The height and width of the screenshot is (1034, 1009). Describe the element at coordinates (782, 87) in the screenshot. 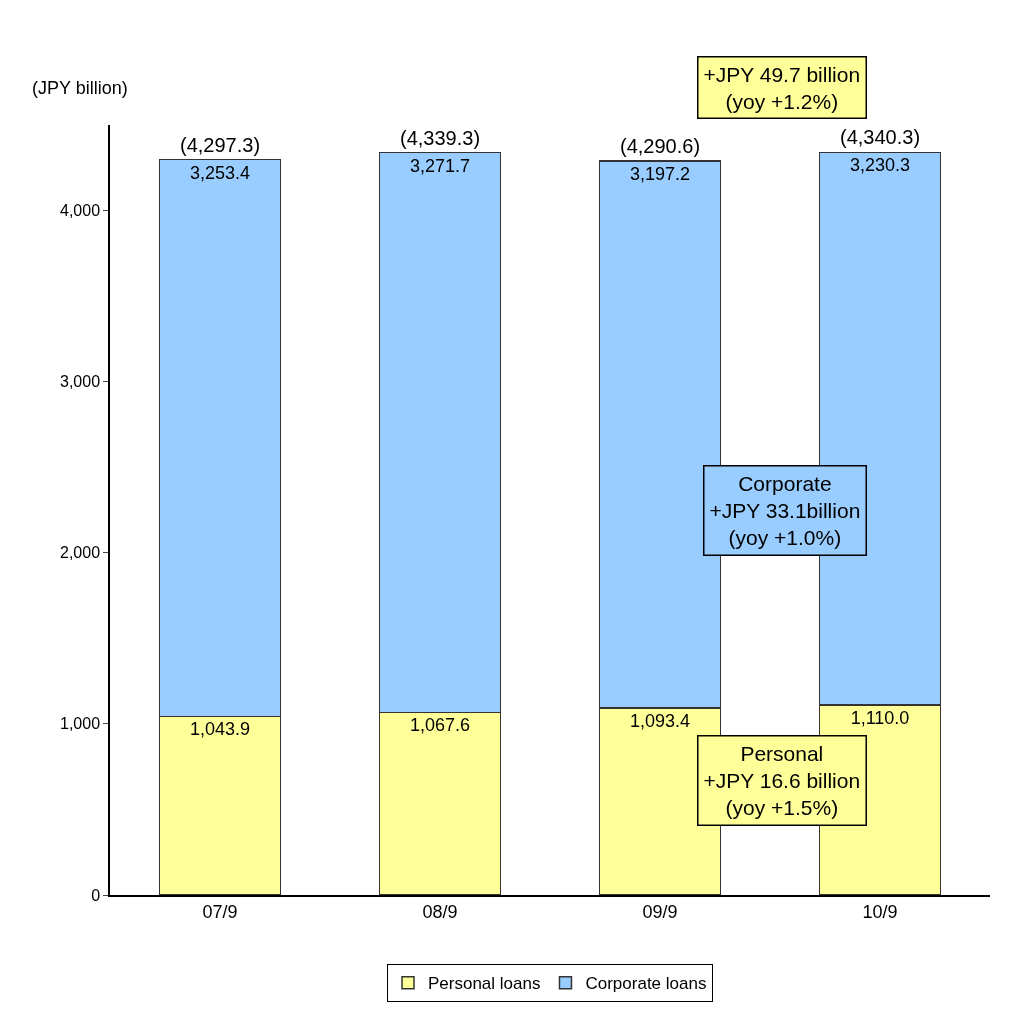

I see `text: +JPY 49.7 billion (yoy +1.2%)` at that location.